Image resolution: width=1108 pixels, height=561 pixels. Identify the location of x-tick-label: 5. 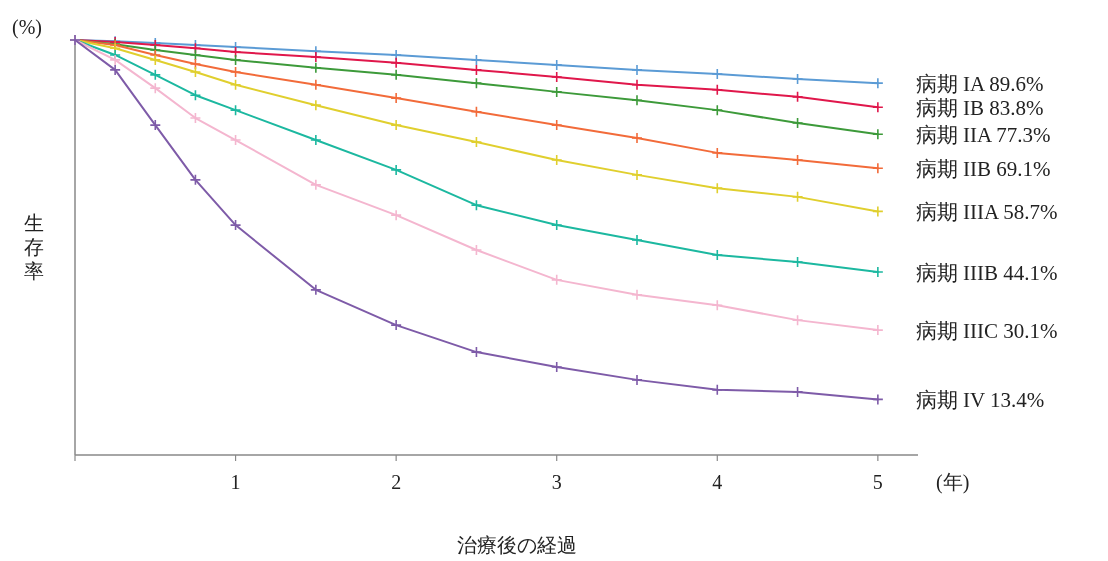
(877, 482).